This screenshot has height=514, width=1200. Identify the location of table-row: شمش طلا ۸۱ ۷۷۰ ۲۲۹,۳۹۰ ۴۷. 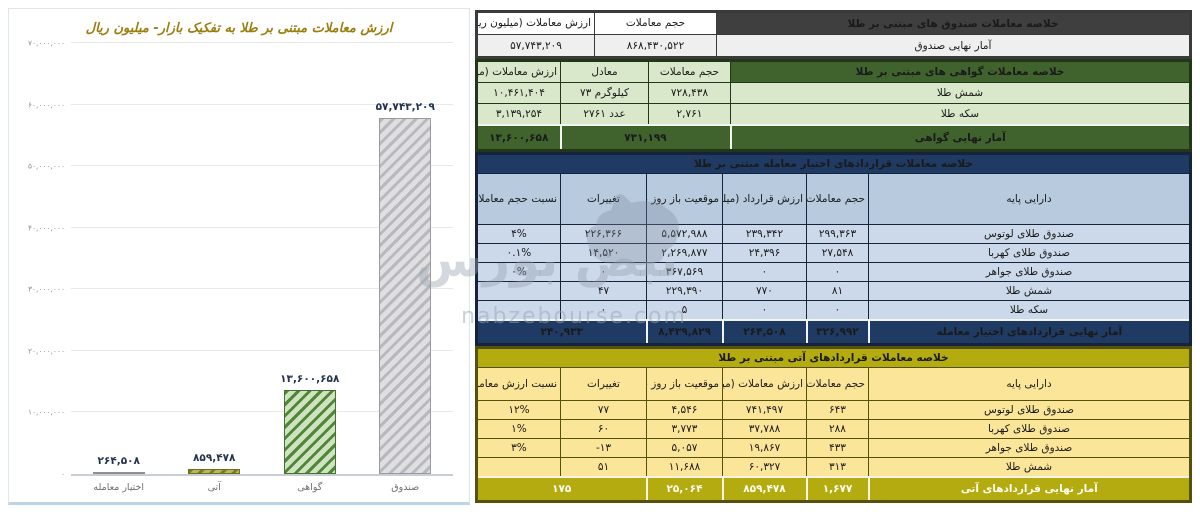
(833, 291).